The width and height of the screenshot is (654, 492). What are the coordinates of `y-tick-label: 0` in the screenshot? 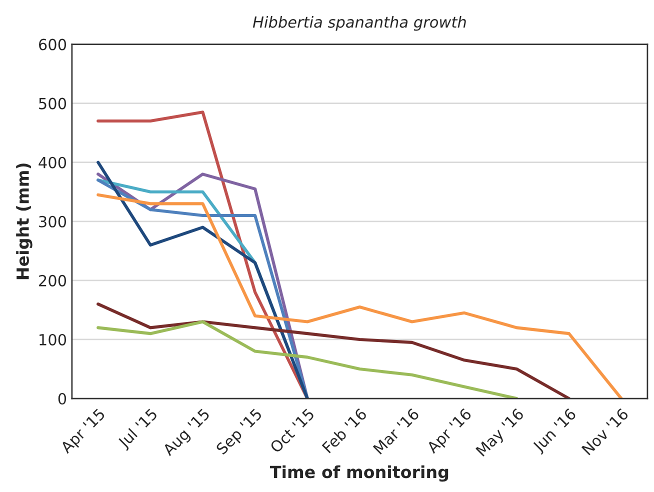 It's located at (62, 398).